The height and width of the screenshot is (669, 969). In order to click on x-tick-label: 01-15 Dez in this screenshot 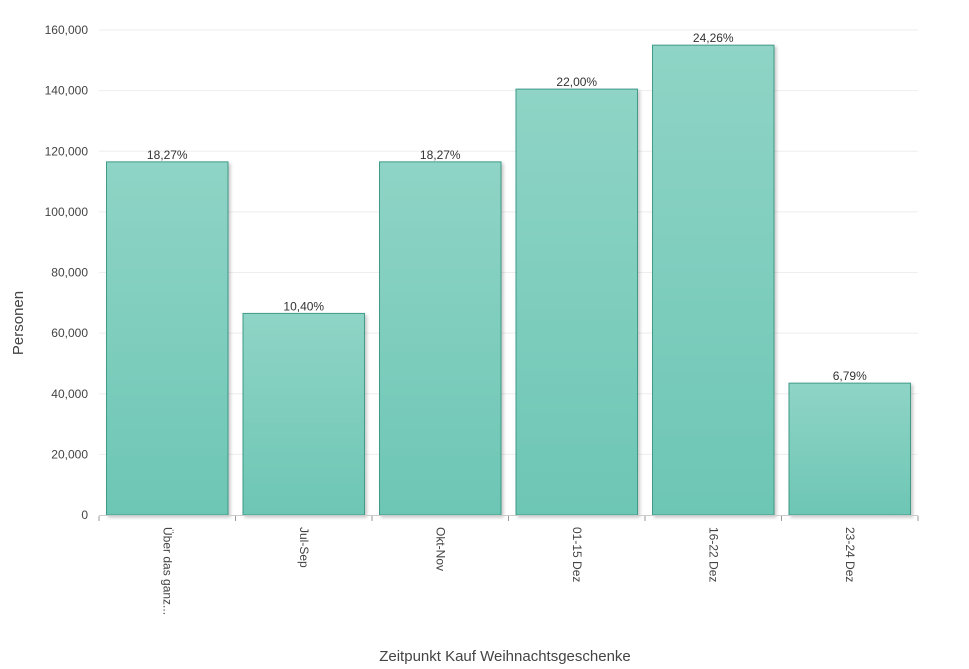, I will do `click(577, 554)`.